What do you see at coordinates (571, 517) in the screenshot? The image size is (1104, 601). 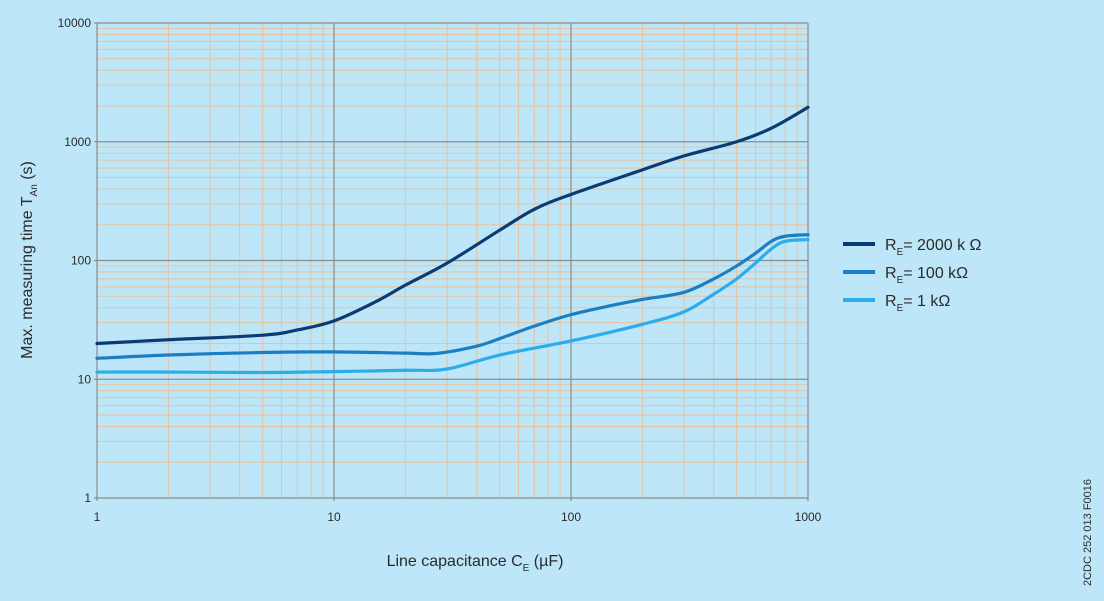 I see `x-tick-label: 100` at bounding box center [571, 517].